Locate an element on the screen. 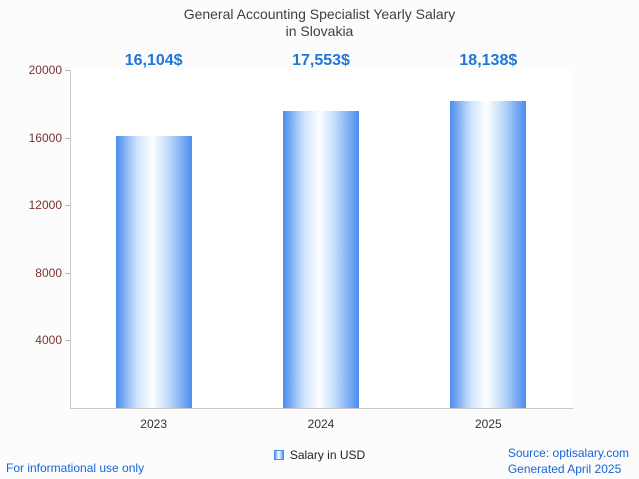  bar-value-label: 18,138$ is located at coordinates (488, 60).